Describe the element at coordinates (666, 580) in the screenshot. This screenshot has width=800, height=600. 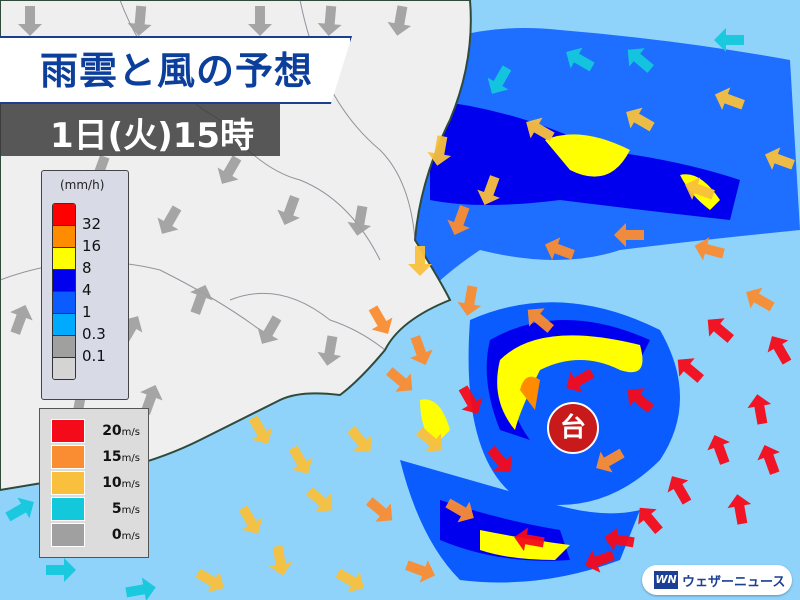
I see `weathernews-logo: WN` at that location.